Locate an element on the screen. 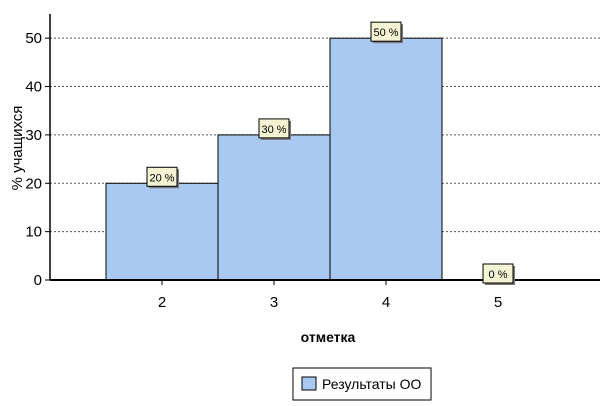 The height and width of the screenshot is (406, 608). data-label-text: 0 % is located at coordinates (498, 275).